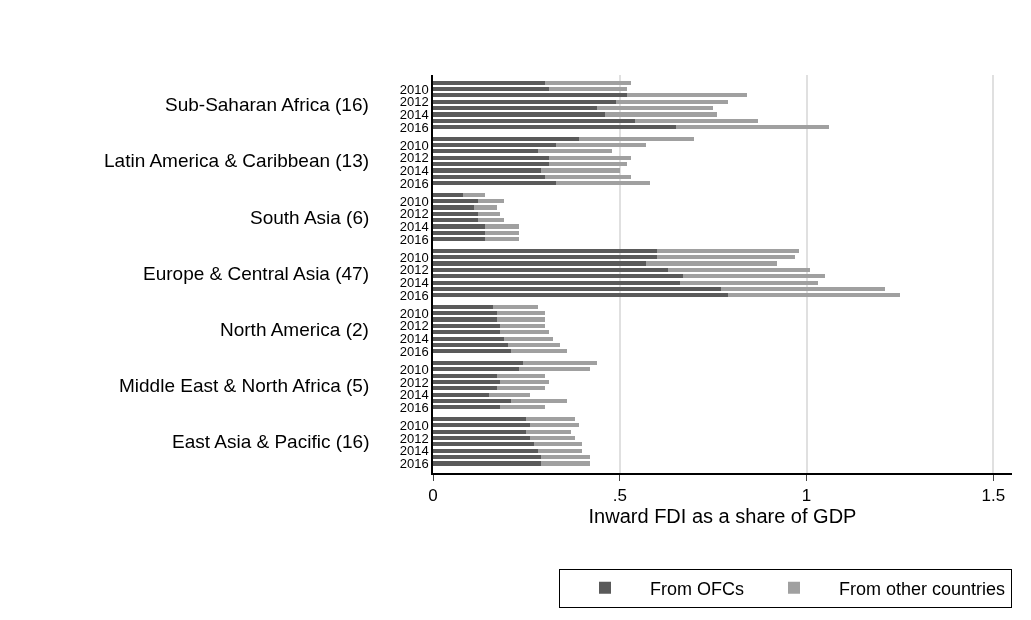 The width and height of the screenshot is (1031, 620). Describe the element at coordinates (414, 451) in the screenshot. I see `y-tick-label: 2014` at that location.